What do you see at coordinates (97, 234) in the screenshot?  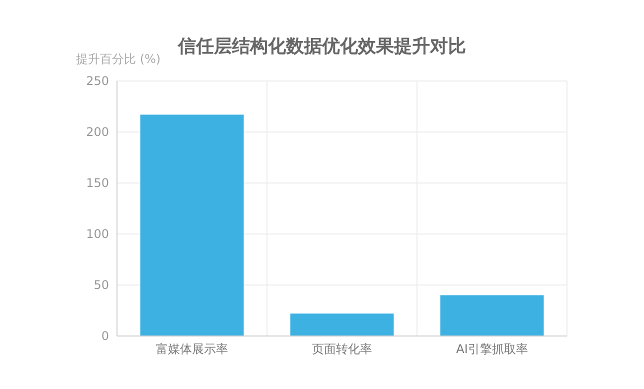 I see `y-tick-label: 100` at bounding box center [97, 234].